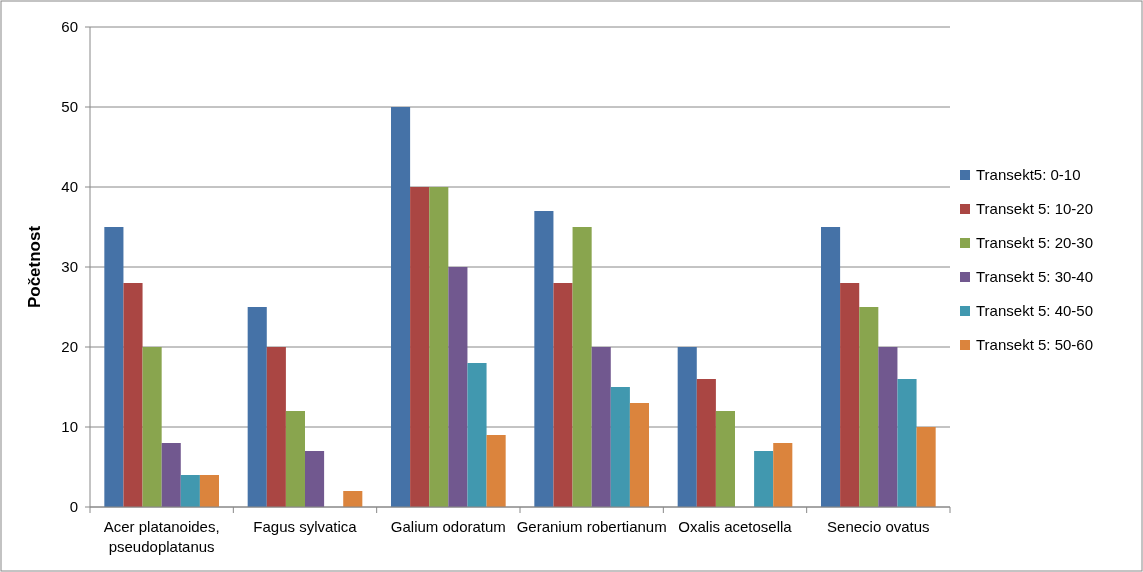 Image resolution: width=1143 pixels, height=572 pixels. I want to click on legend-label: Transekt 5: 50-60, so click(1035, 345).